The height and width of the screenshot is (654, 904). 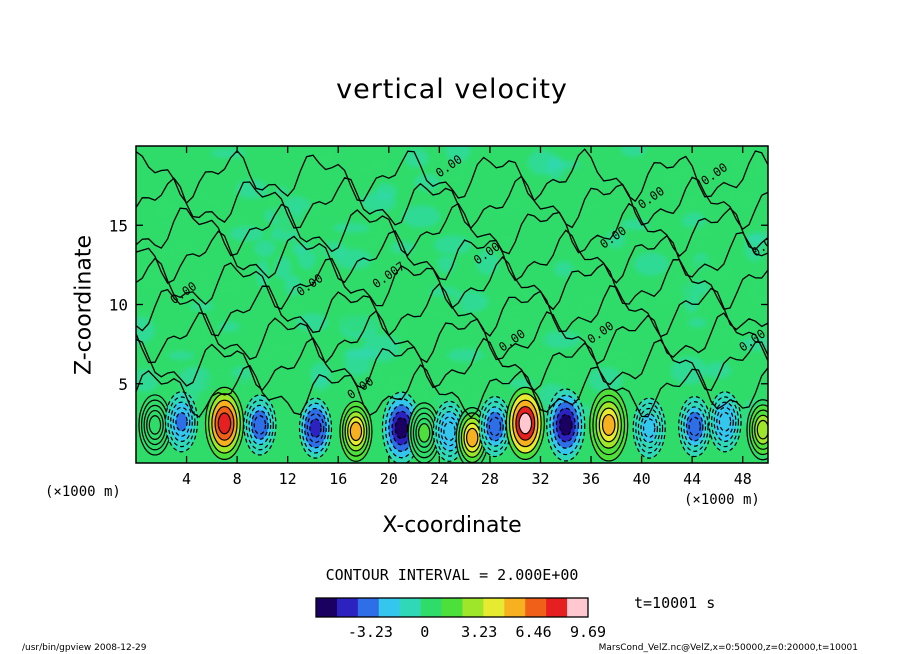 I want to click on x-unit-left: (×1000 m), so click(x=83, y=492).